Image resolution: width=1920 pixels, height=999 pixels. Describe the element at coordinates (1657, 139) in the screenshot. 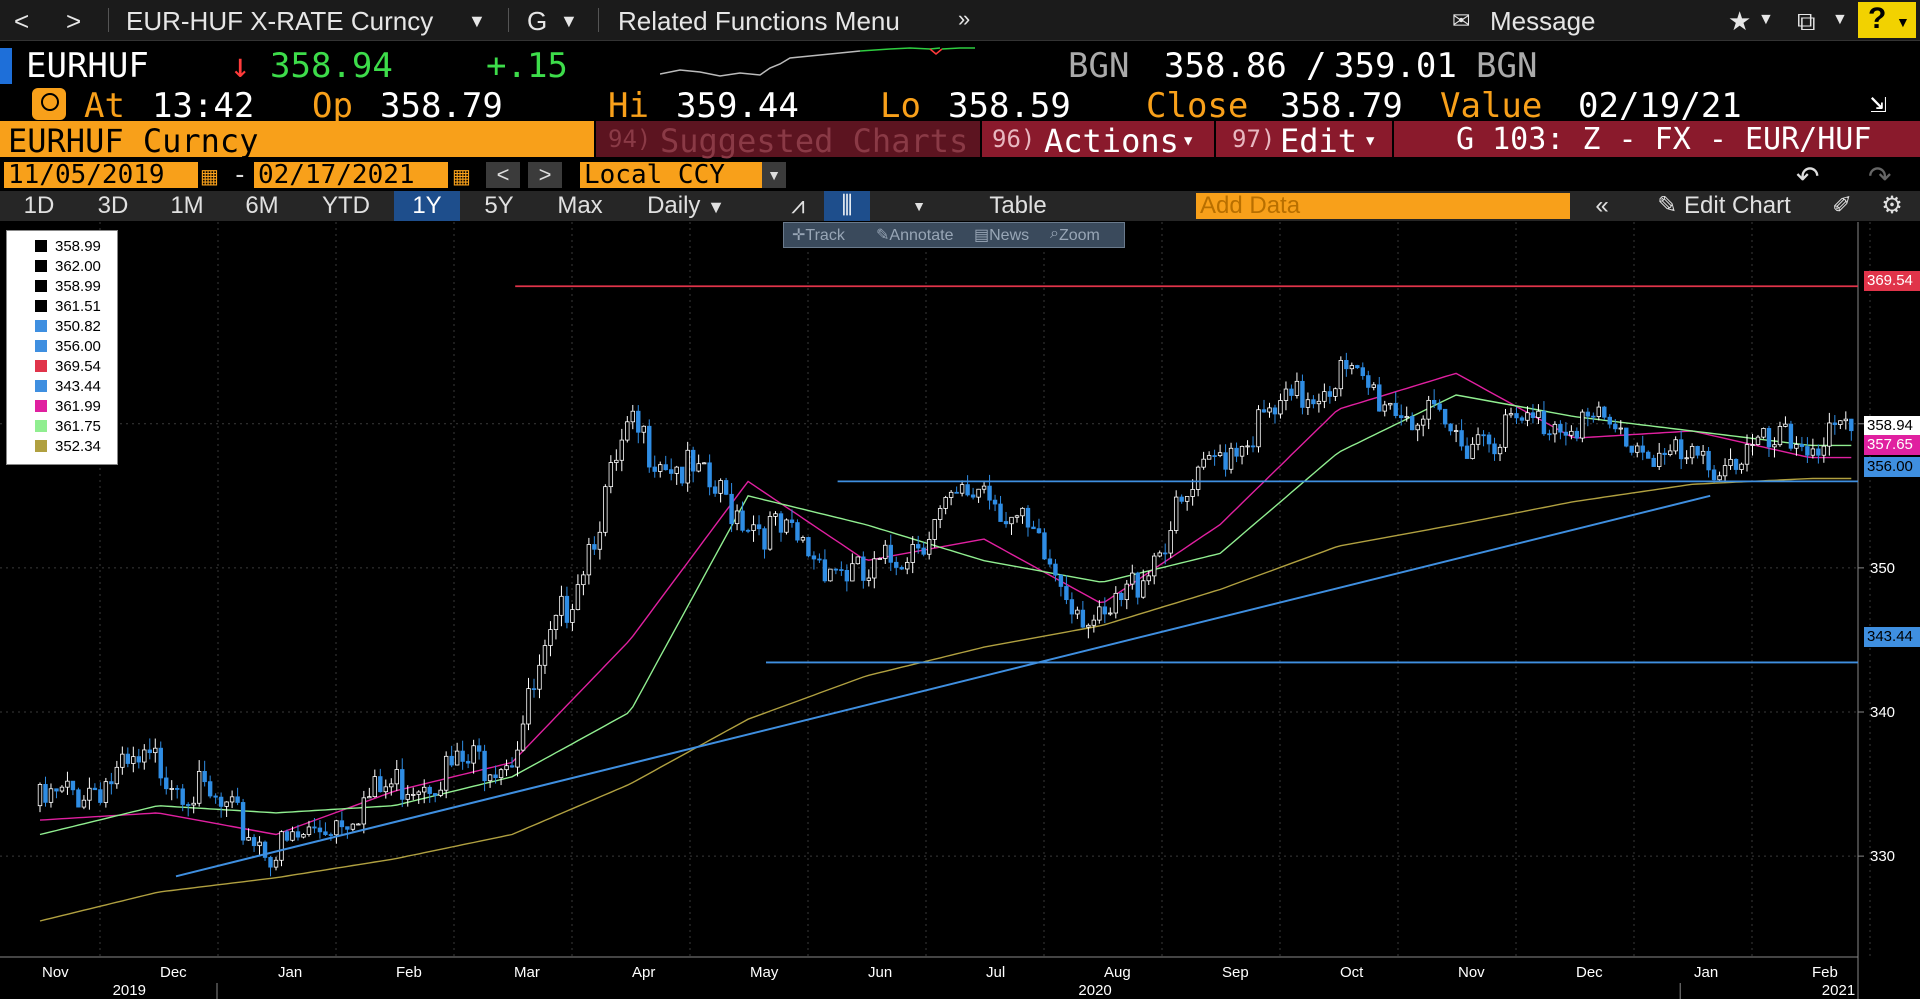

I see `chart-id-field: G 103: Z - FX - EUR/HUF` at that location.